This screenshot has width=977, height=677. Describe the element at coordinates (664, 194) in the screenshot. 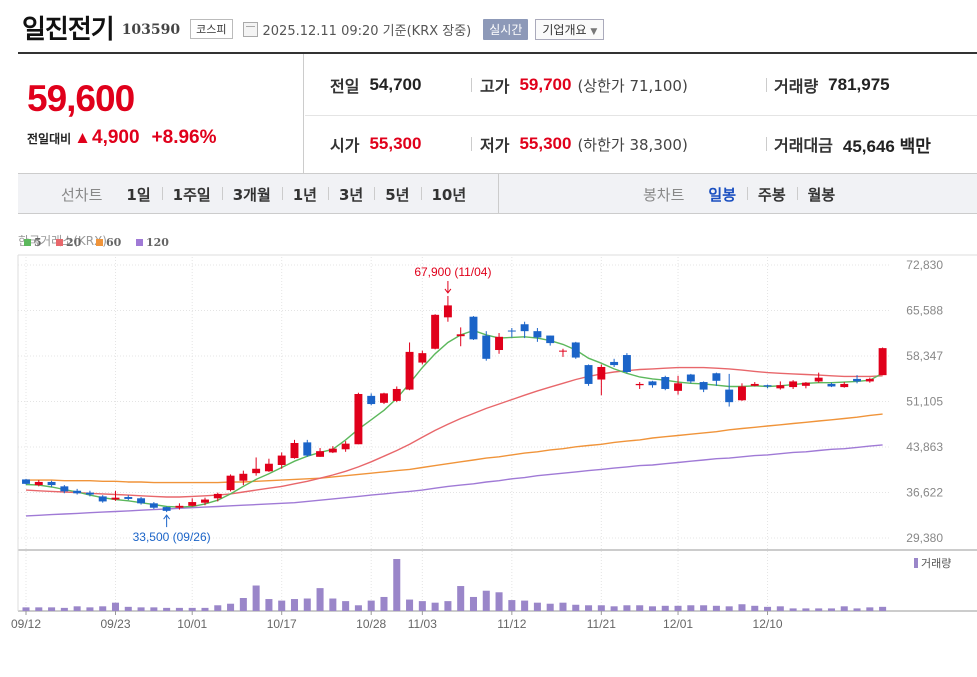

I see `candle-chart-title: 봉차트` at that location.